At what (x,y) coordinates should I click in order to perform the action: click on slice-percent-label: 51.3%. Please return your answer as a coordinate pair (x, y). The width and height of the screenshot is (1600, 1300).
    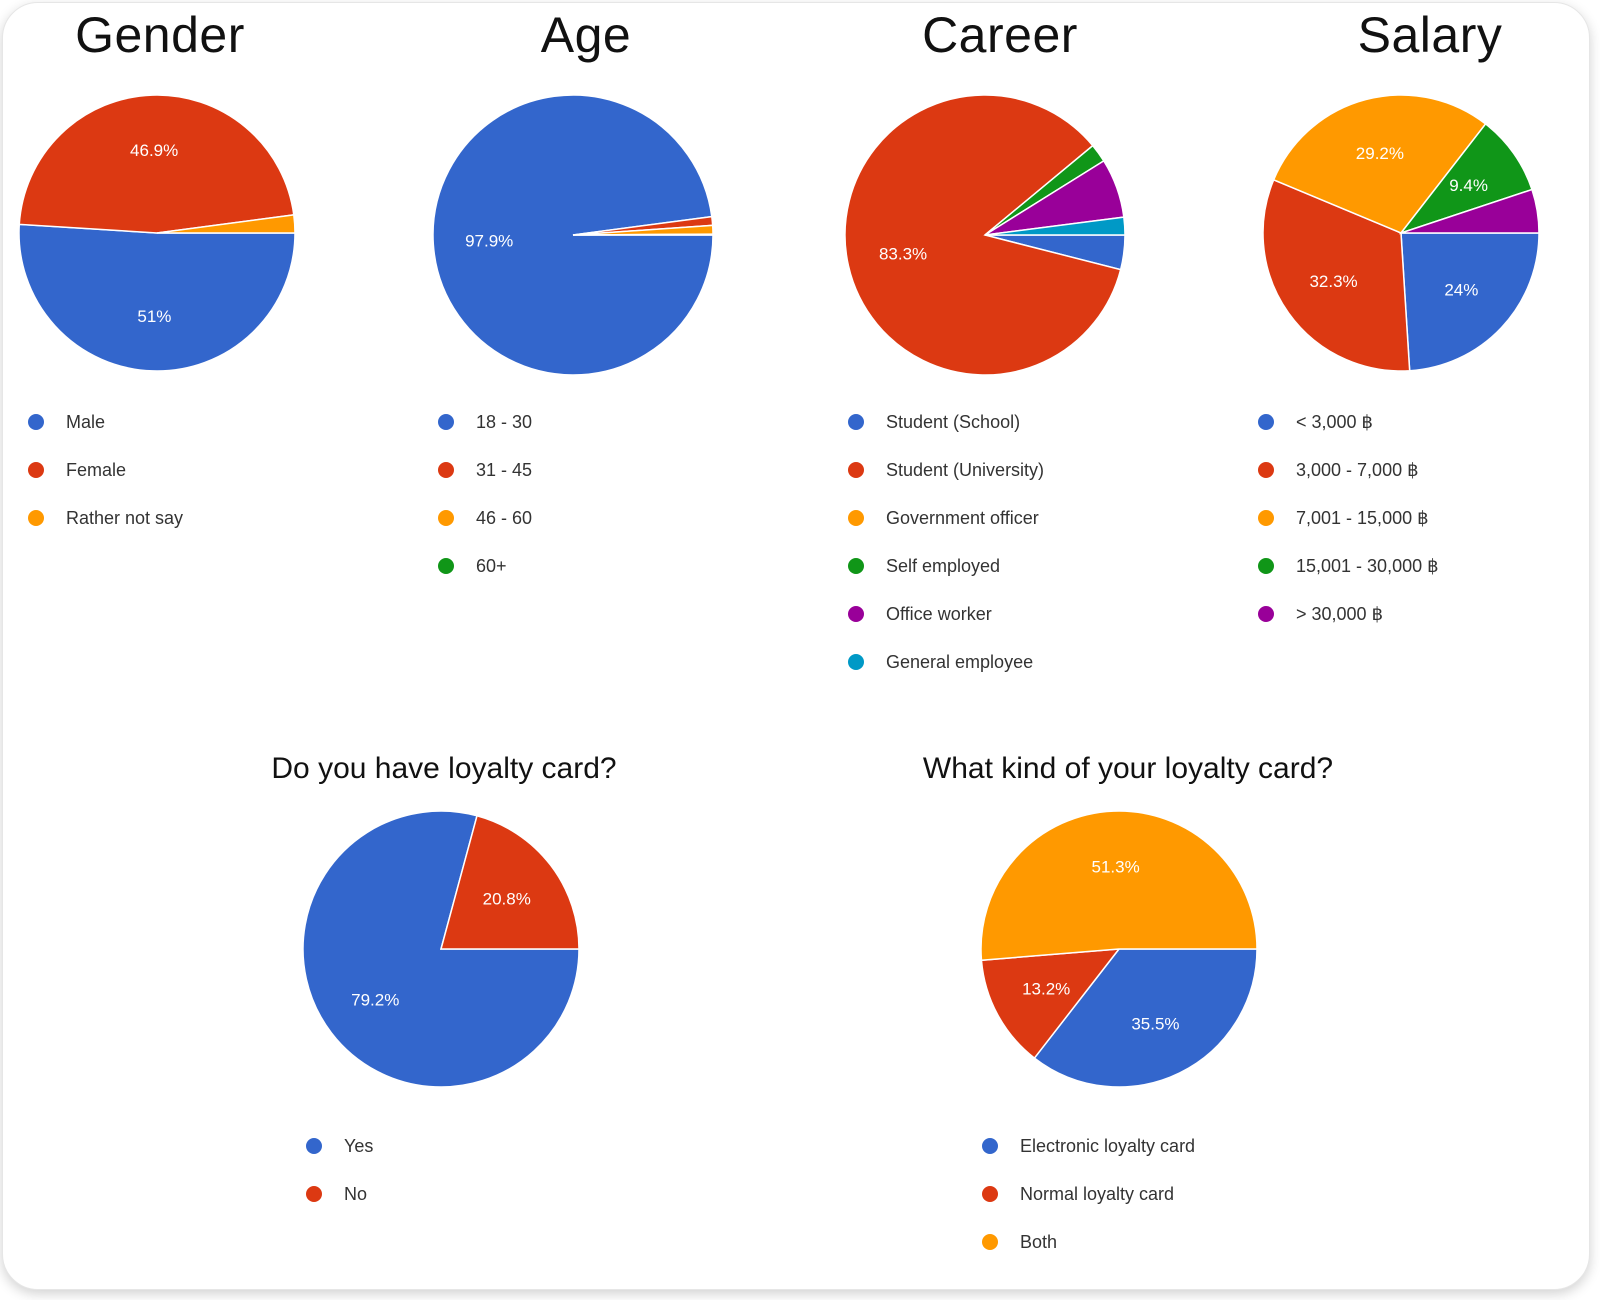
    Looking at the image, I should click on (1116, 866).